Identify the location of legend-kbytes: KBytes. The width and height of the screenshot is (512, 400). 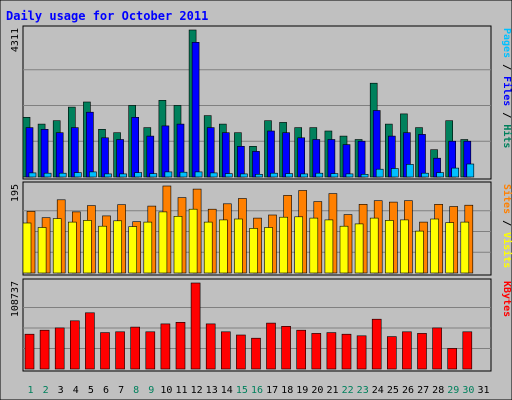
(506, 299).